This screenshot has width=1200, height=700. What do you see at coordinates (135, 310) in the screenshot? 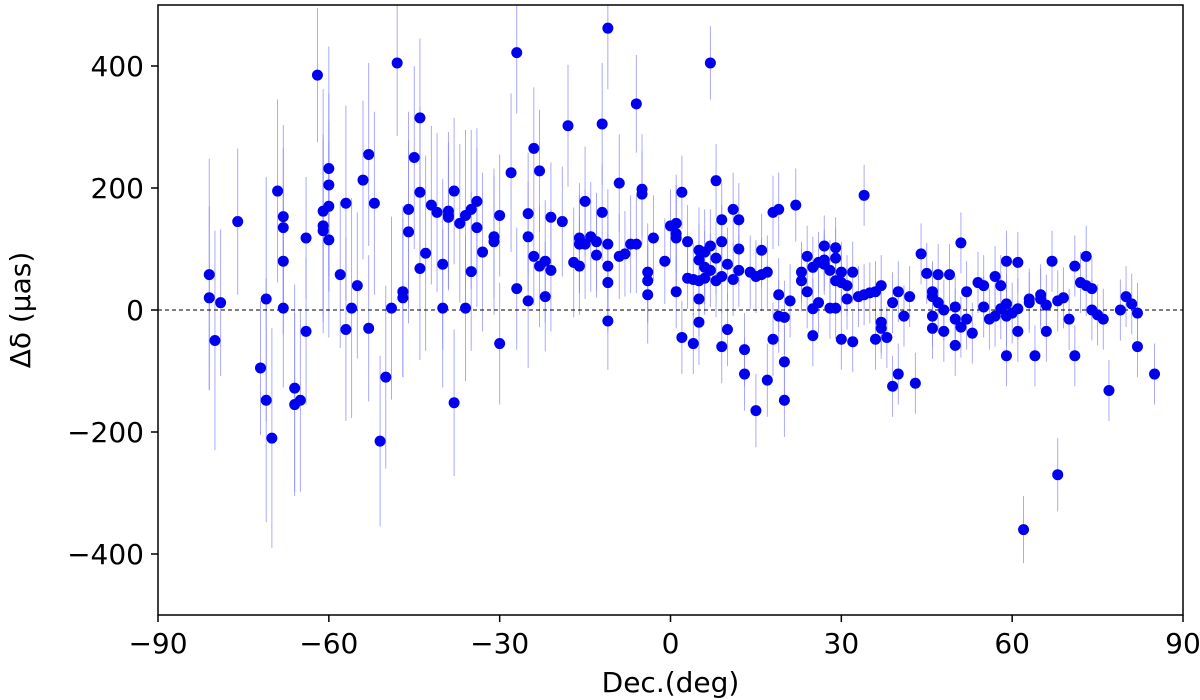
I see `y-tick-label: 0` at bounding box center [135, 310].